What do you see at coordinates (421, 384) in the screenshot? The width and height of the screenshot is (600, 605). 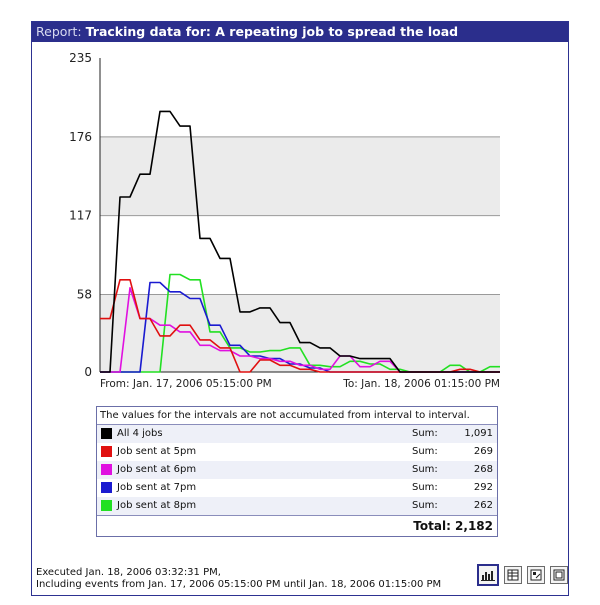 I see `x-range-to: To: Jan. 18, 2006 01:15:00 PM` at bounding box center [421, 384].